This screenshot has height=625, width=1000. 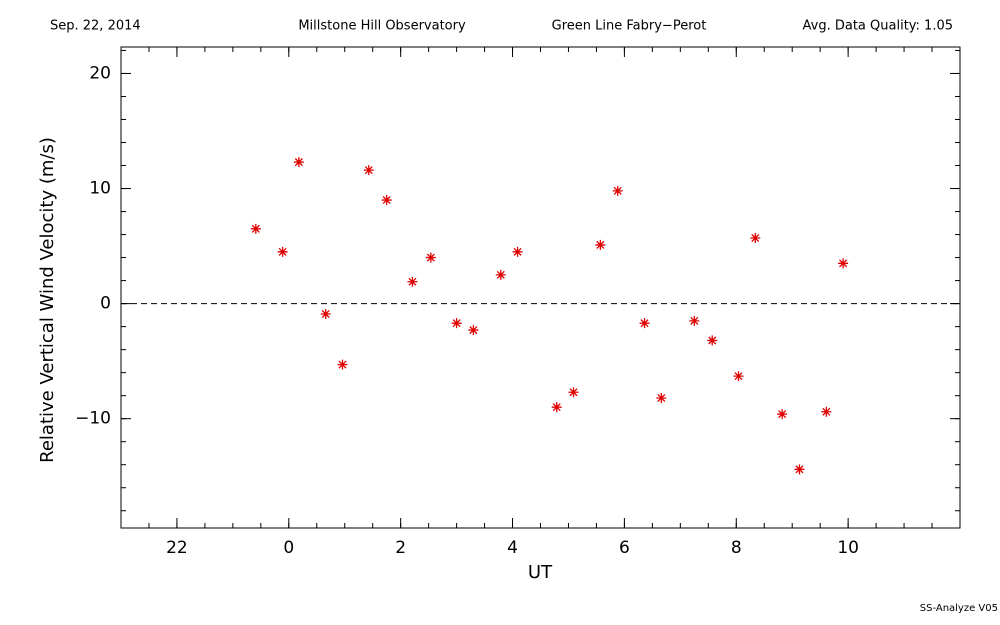 What do you see at coordinates (288, 548) in the screenshot?
I see `x-tick-label: 0` at bounding box center [288, 548].